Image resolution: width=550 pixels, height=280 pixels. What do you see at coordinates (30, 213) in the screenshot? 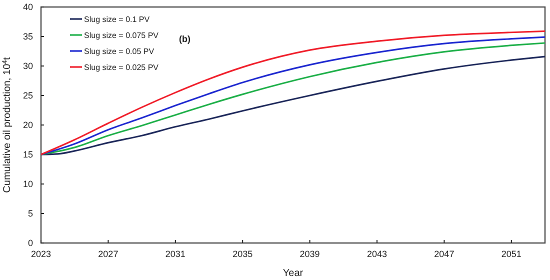
I see `y-tick-label: 5` at bounding box center [30, 213].